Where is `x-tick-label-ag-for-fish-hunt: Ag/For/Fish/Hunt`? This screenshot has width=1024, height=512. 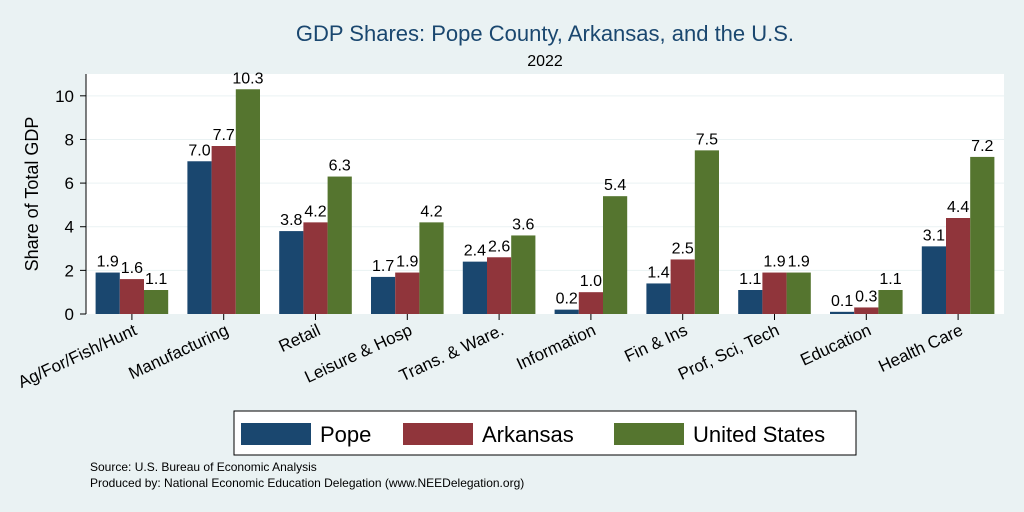 x-tick-label-ag-for-fish-hunt: Ag/For/Fish/Hunt is located at coordinates (77, 356).